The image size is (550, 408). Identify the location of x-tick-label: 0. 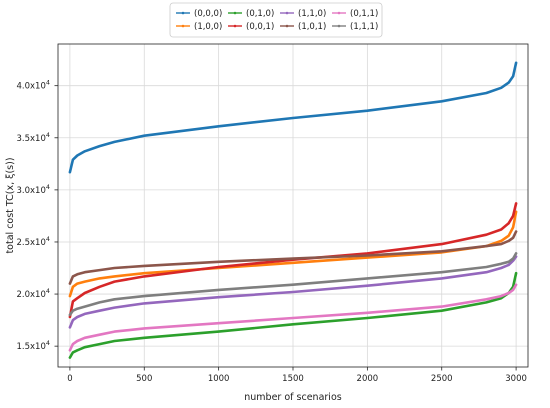
(69, 379).